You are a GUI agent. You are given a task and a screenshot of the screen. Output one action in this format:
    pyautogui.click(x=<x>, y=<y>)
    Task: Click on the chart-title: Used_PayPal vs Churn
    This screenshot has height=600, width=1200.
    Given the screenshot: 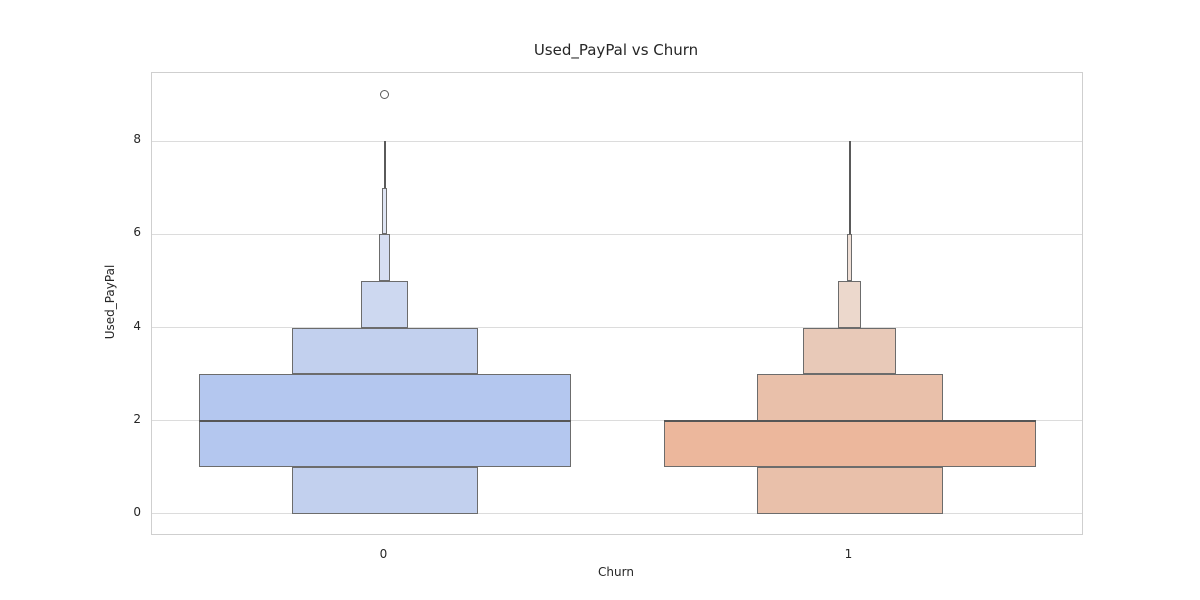 What is the action you would take?
    pyautogui.click(x=616, y=50)
    